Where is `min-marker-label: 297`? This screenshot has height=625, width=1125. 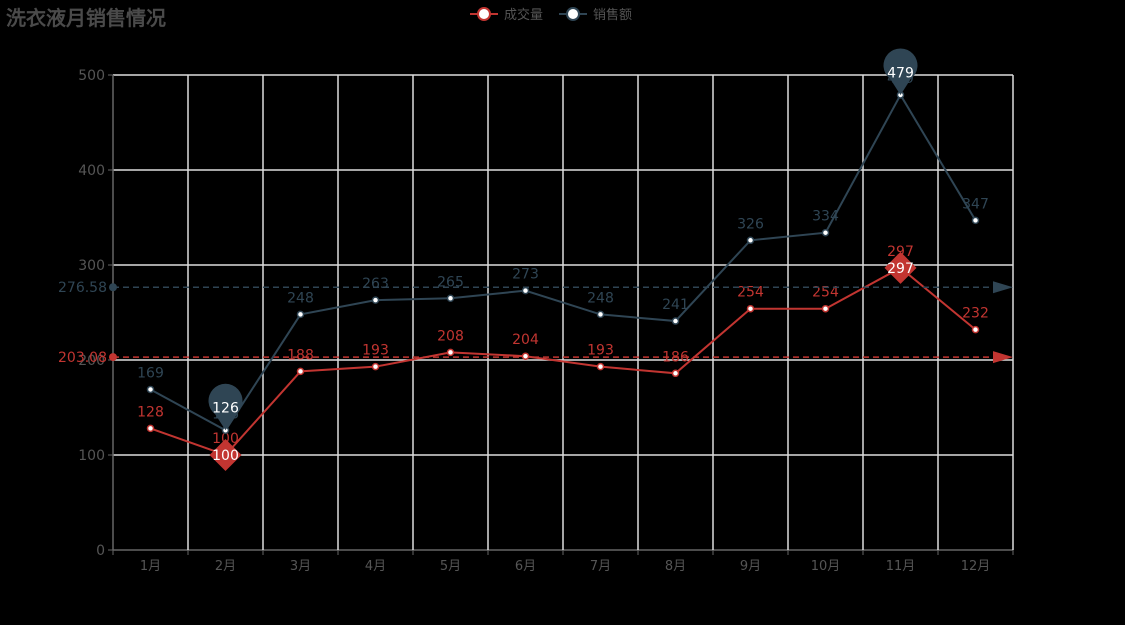
min-marker-label: 297 is located at coordinates (900, 269).